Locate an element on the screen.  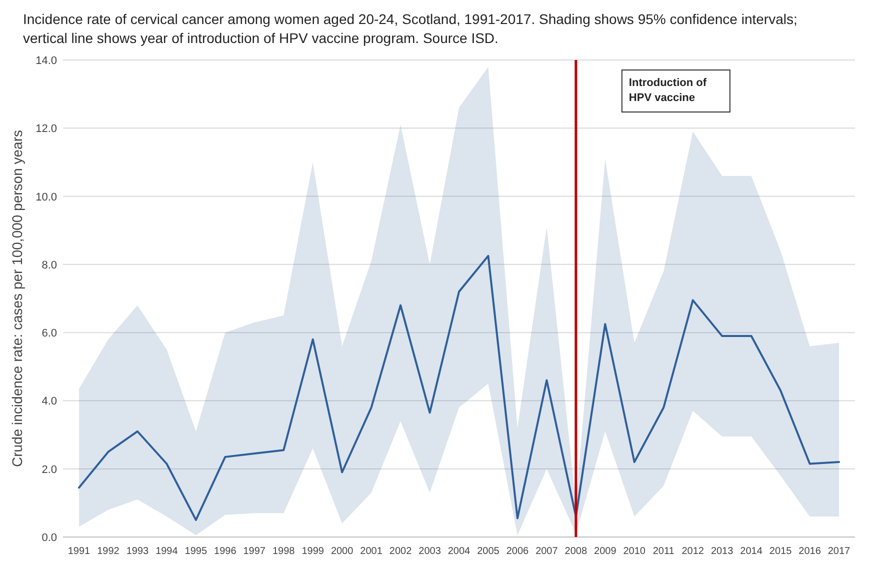
x-tick-label: 2016 is located at coordinates (810, 551).